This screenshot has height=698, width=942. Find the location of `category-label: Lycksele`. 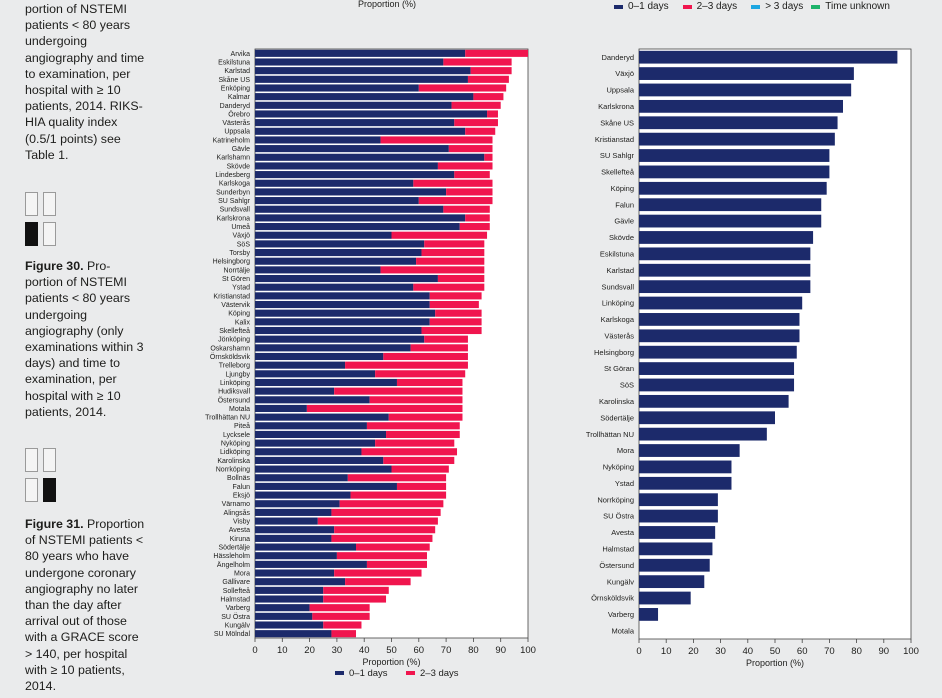

category-label: Lycksele is located at coordinates (236, 435).